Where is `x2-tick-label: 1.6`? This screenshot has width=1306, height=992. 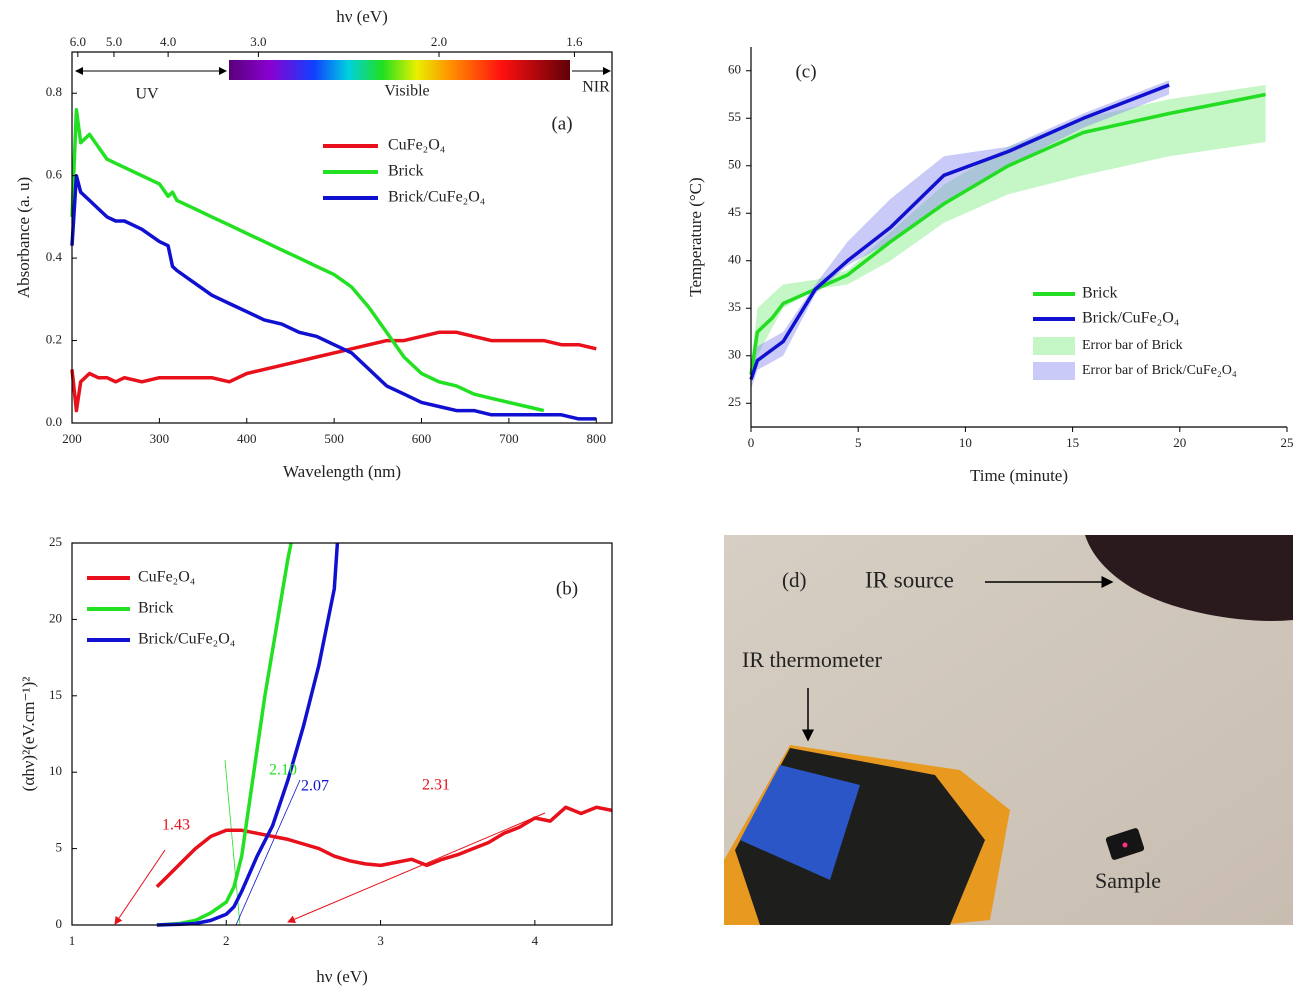
x2-tick-label: 1.6 is located at coordinates (574, 41).